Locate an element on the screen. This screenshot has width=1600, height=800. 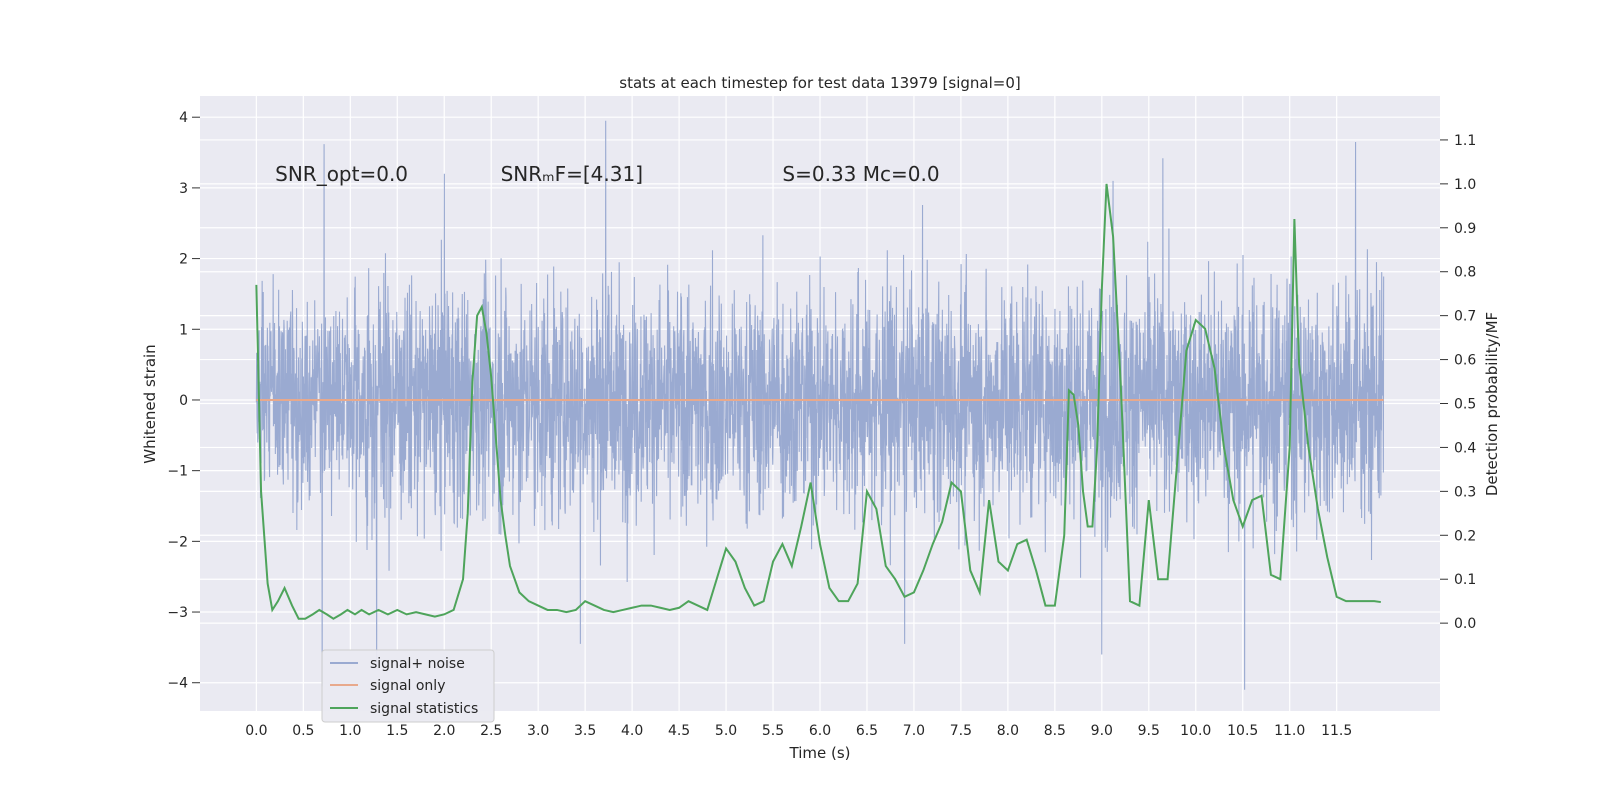
annotations: SNR_opt=0.0 SNRₘF=[4.31] S=0.33 Mᴄ=0.0 is located at coordinates (607, 174).